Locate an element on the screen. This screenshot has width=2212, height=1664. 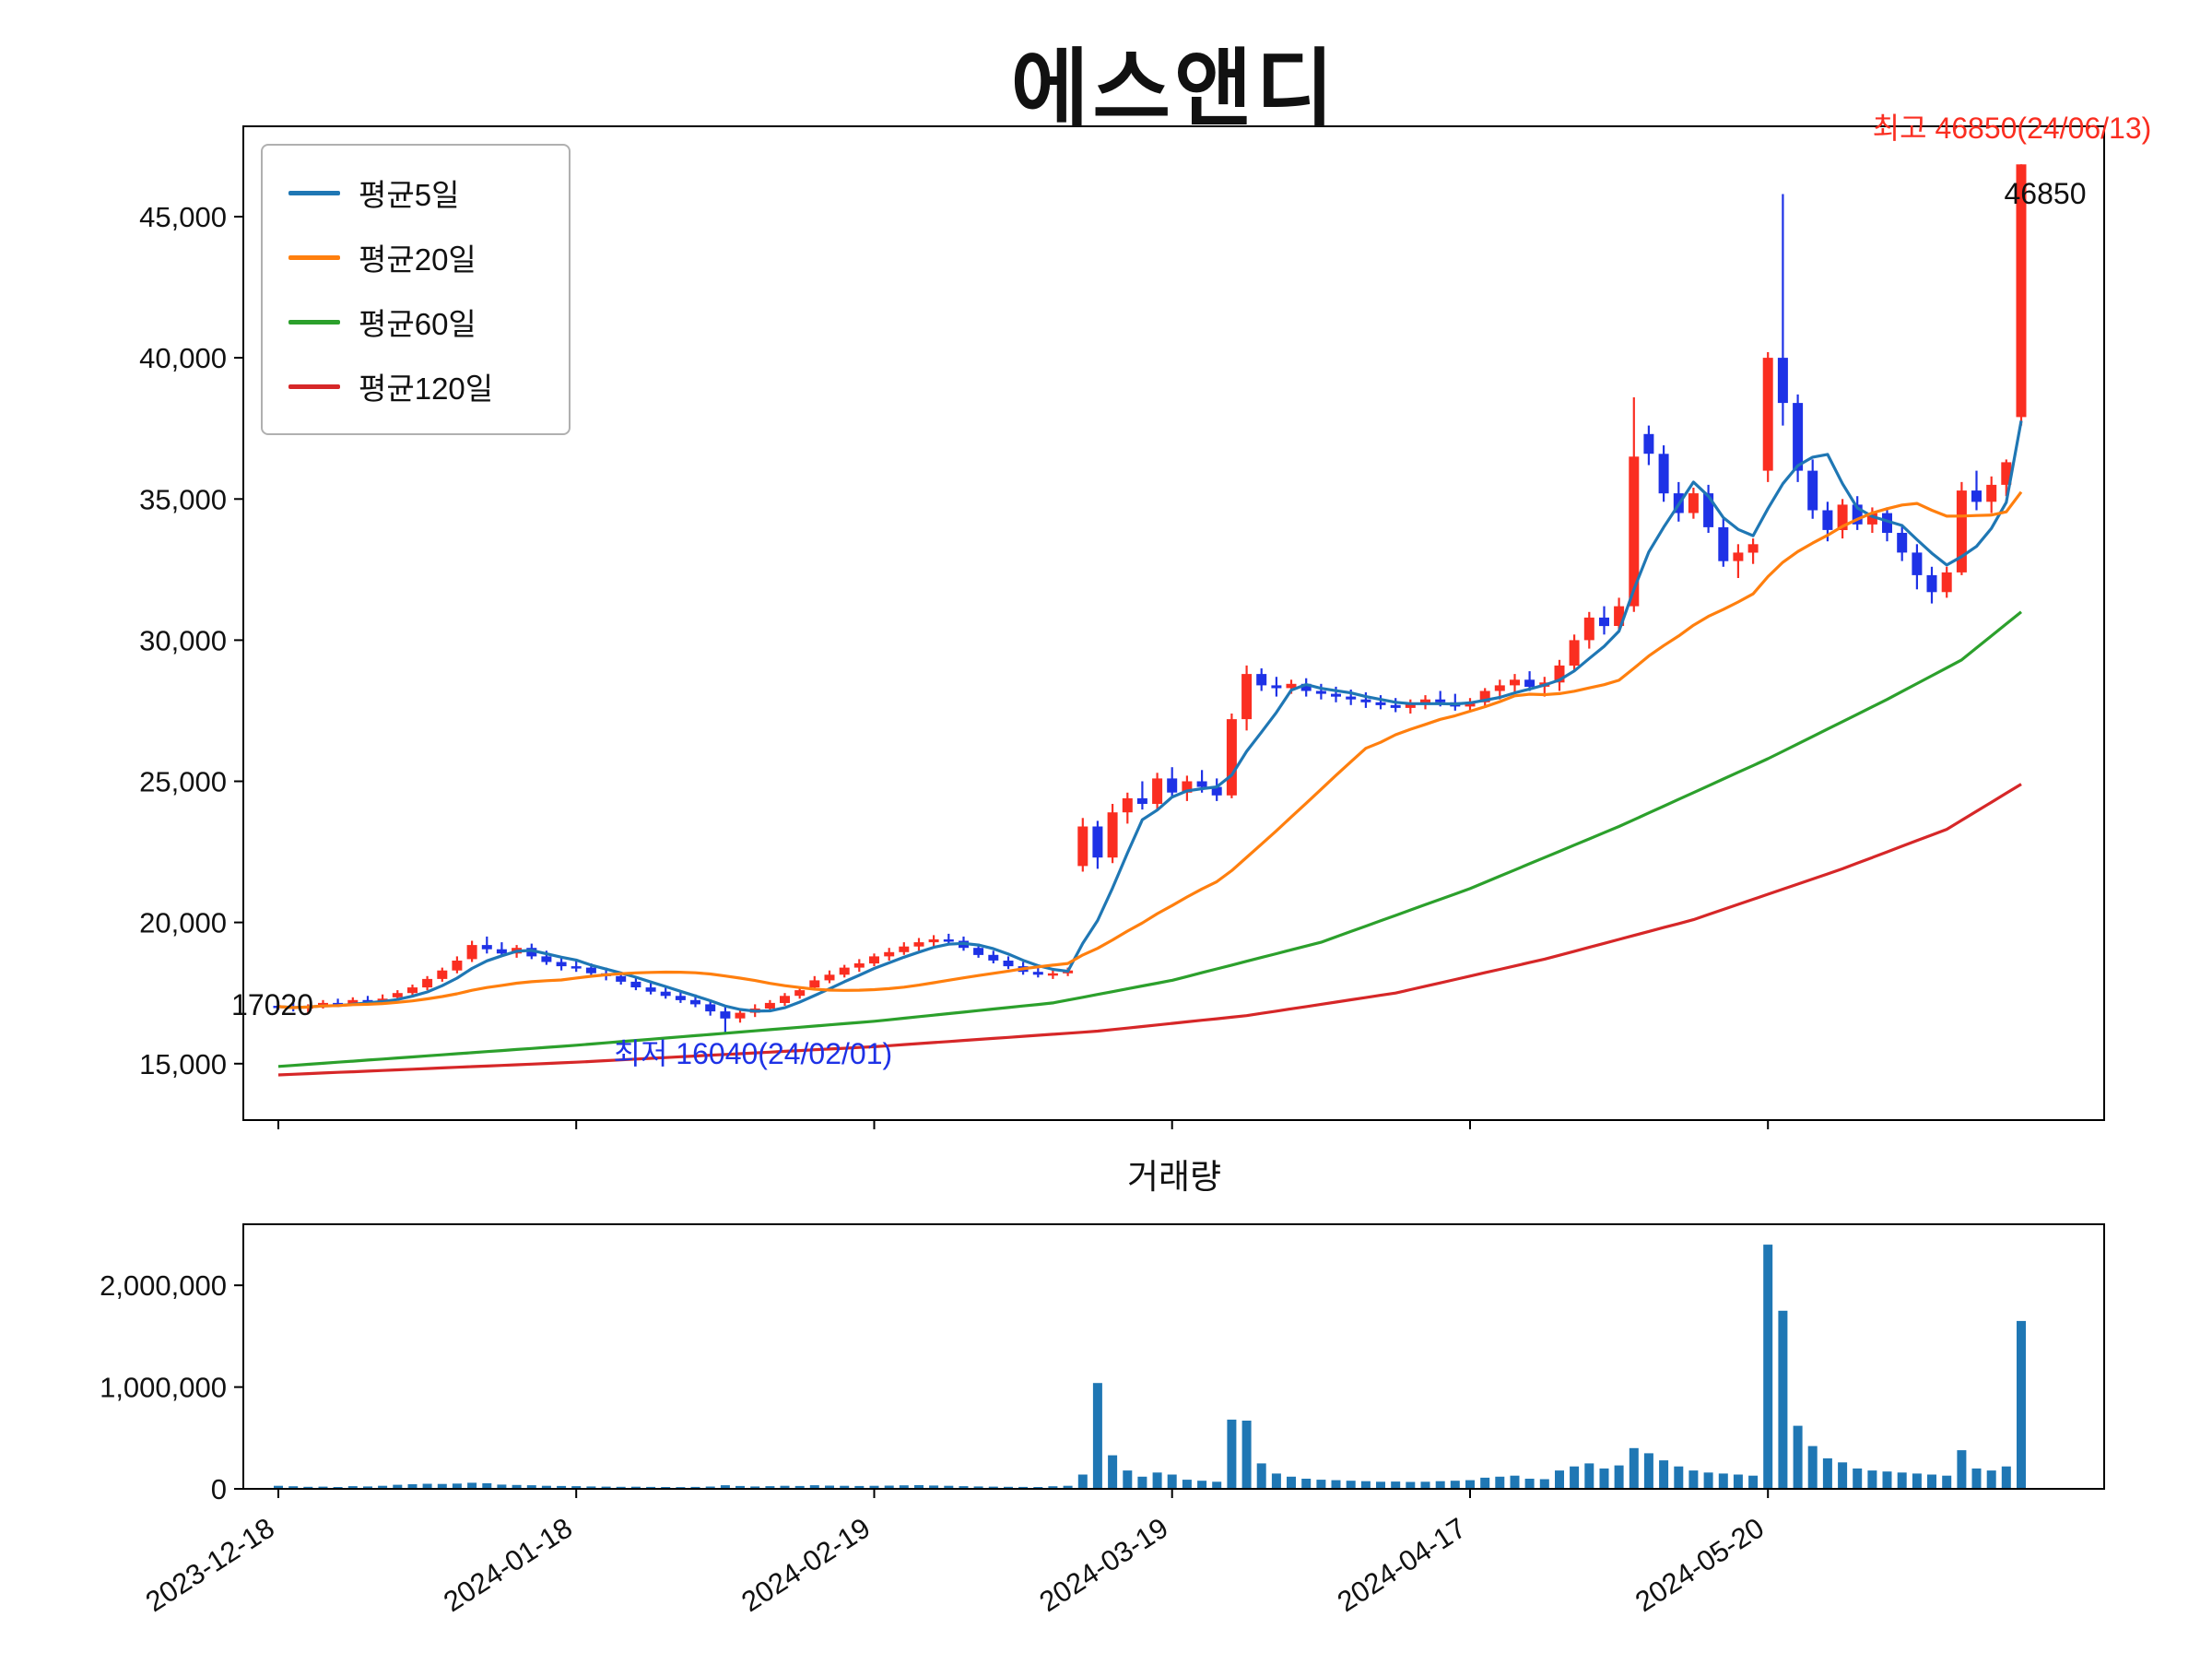
legend: 평균5일 평균20일 평균60일 평균120일 is located at coordinates (416, 289).